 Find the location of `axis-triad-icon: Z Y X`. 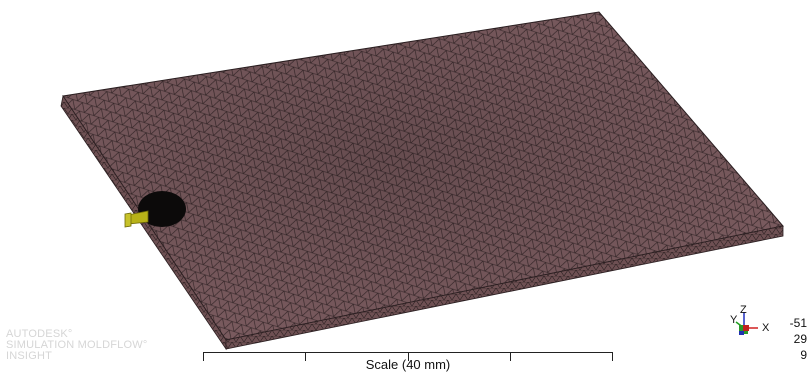

axis-triad-icon: Z Y X is located at coordinates (754, 323).